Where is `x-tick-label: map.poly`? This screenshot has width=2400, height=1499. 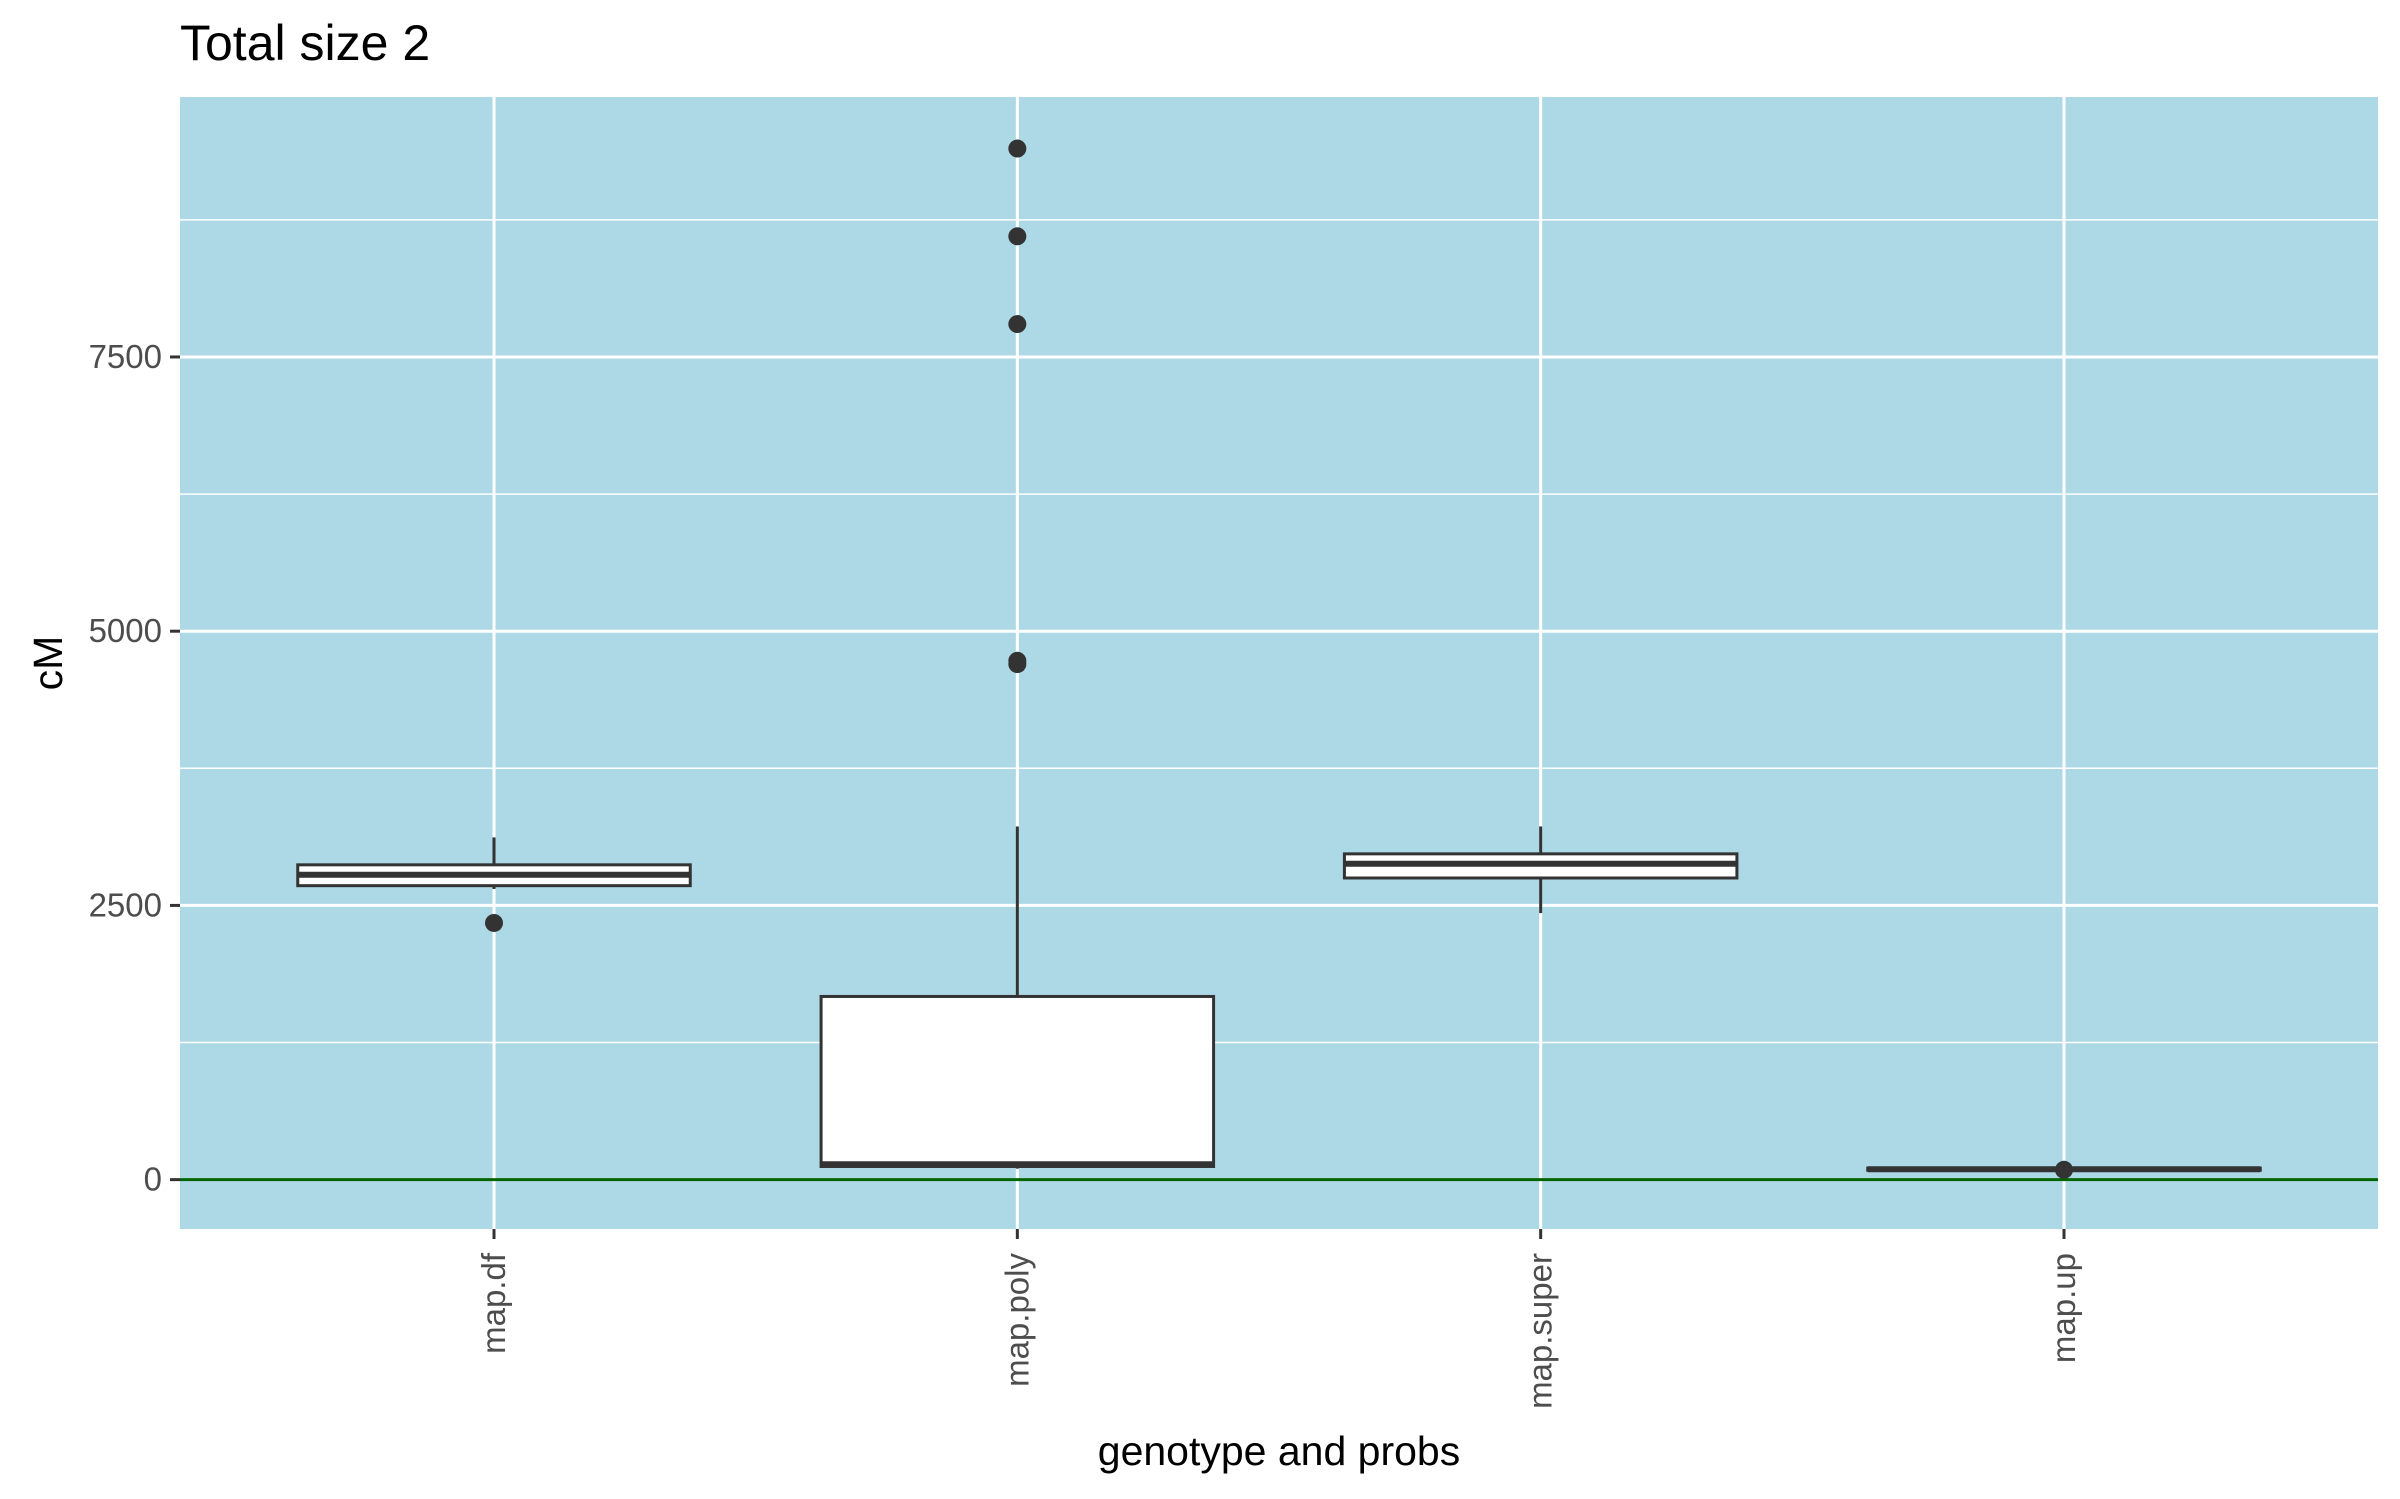 x-tick-label: map.poly is located at coordinates (1016, 1320).